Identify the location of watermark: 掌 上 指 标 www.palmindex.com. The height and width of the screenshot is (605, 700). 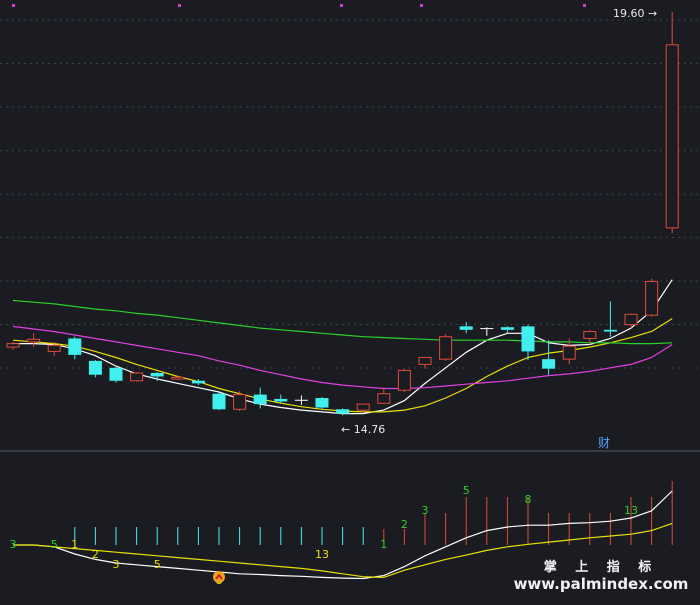
(601, 574).